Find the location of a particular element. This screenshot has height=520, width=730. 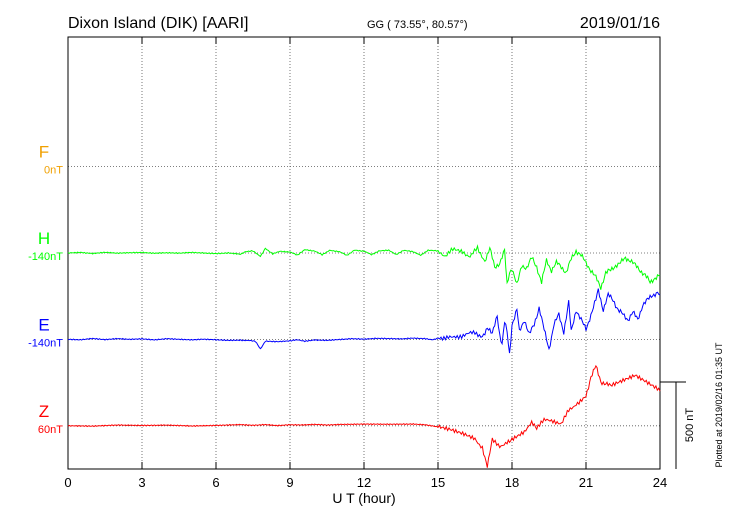

series-name-h: H is located at coordinates (44, 238).